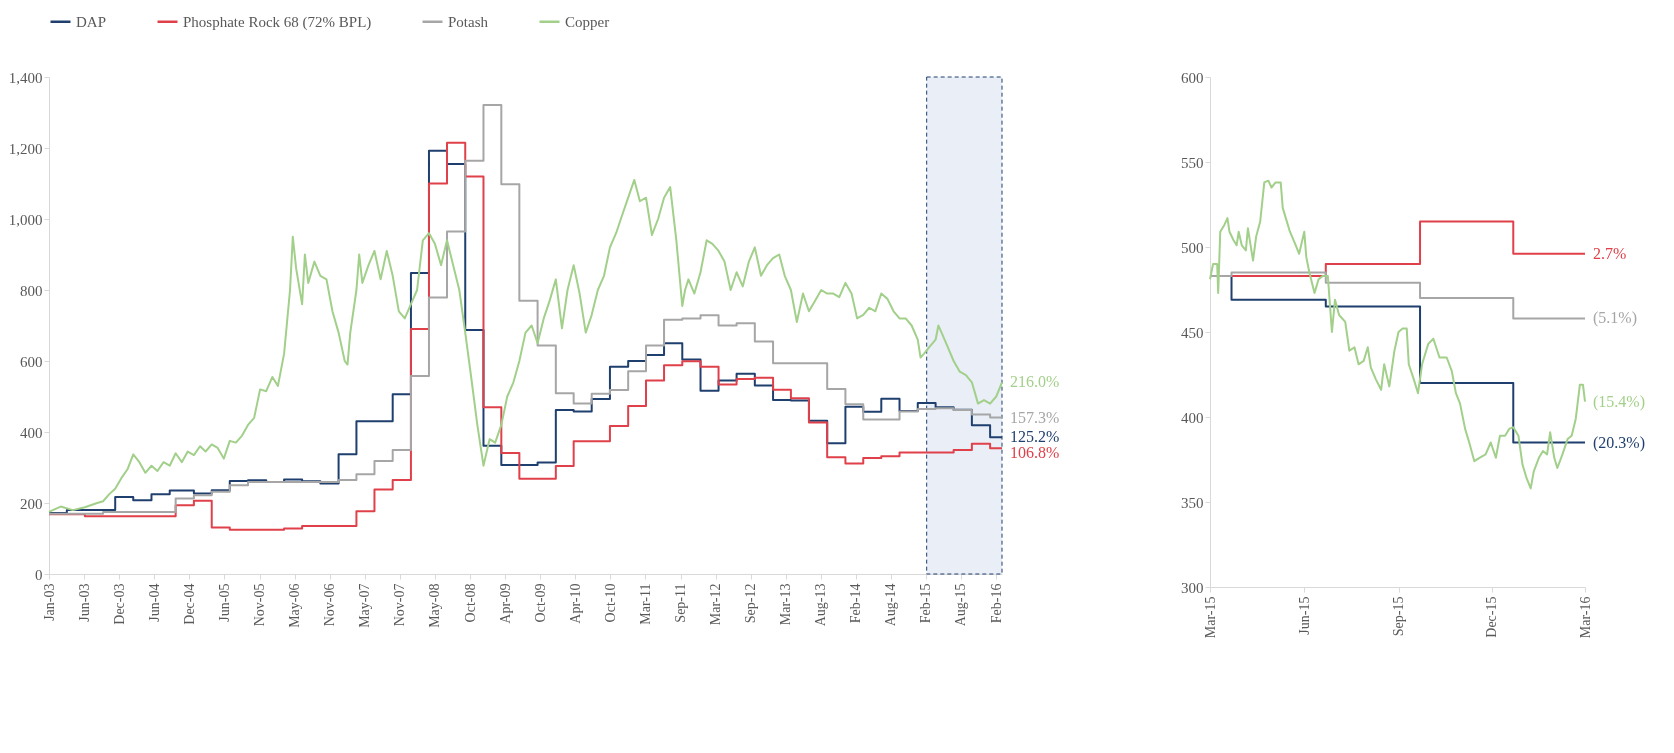  What do you see at coordinates (154, 602) in the screenshot?
I see `x-tick-label: Jun-04` at bounding box center [154, 602].